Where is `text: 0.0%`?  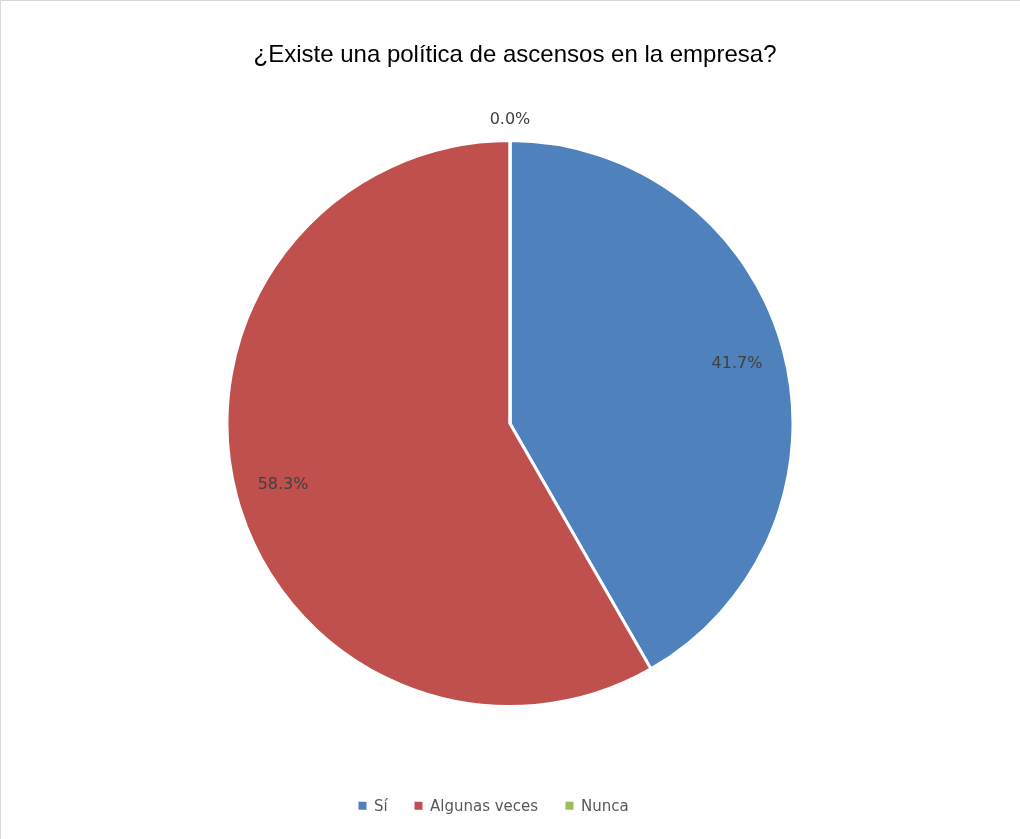
text: 0.0% is located at coordinates (510, 118).